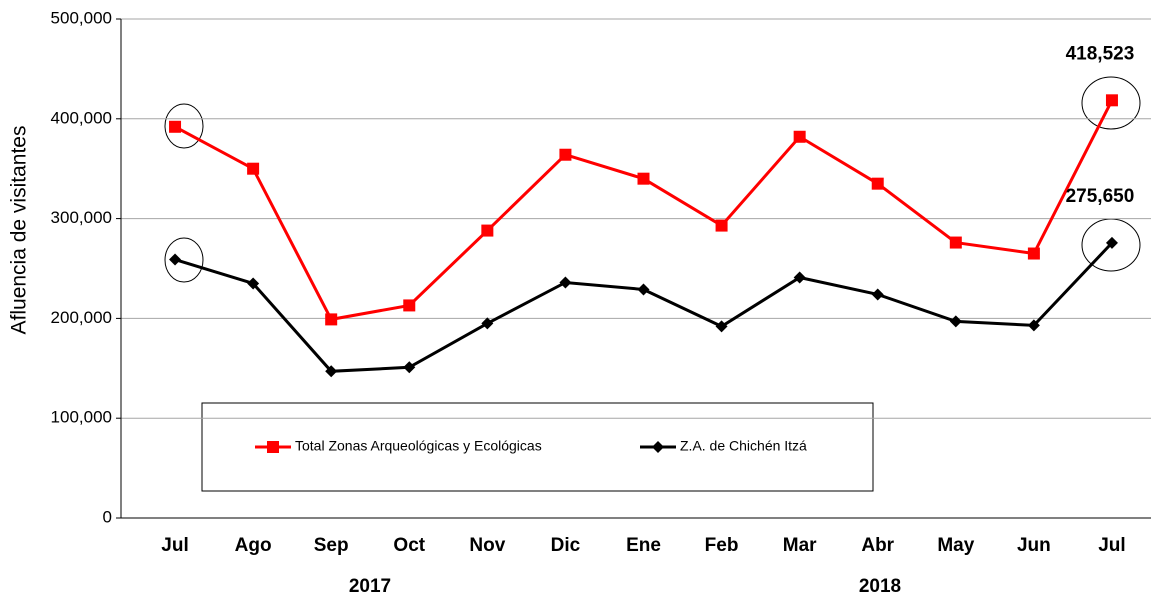  What do you see at coordinates (1100, 53) in the screenshot?
I see `data-label: 418,523` at bounding box center [1100, 53].